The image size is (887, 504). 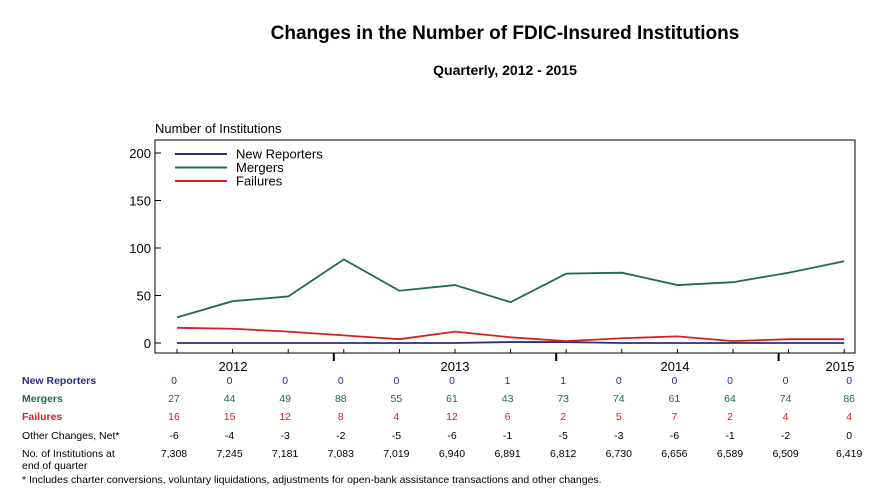 I want to click on table-cell: 7,308, so click(x=174, y=454).